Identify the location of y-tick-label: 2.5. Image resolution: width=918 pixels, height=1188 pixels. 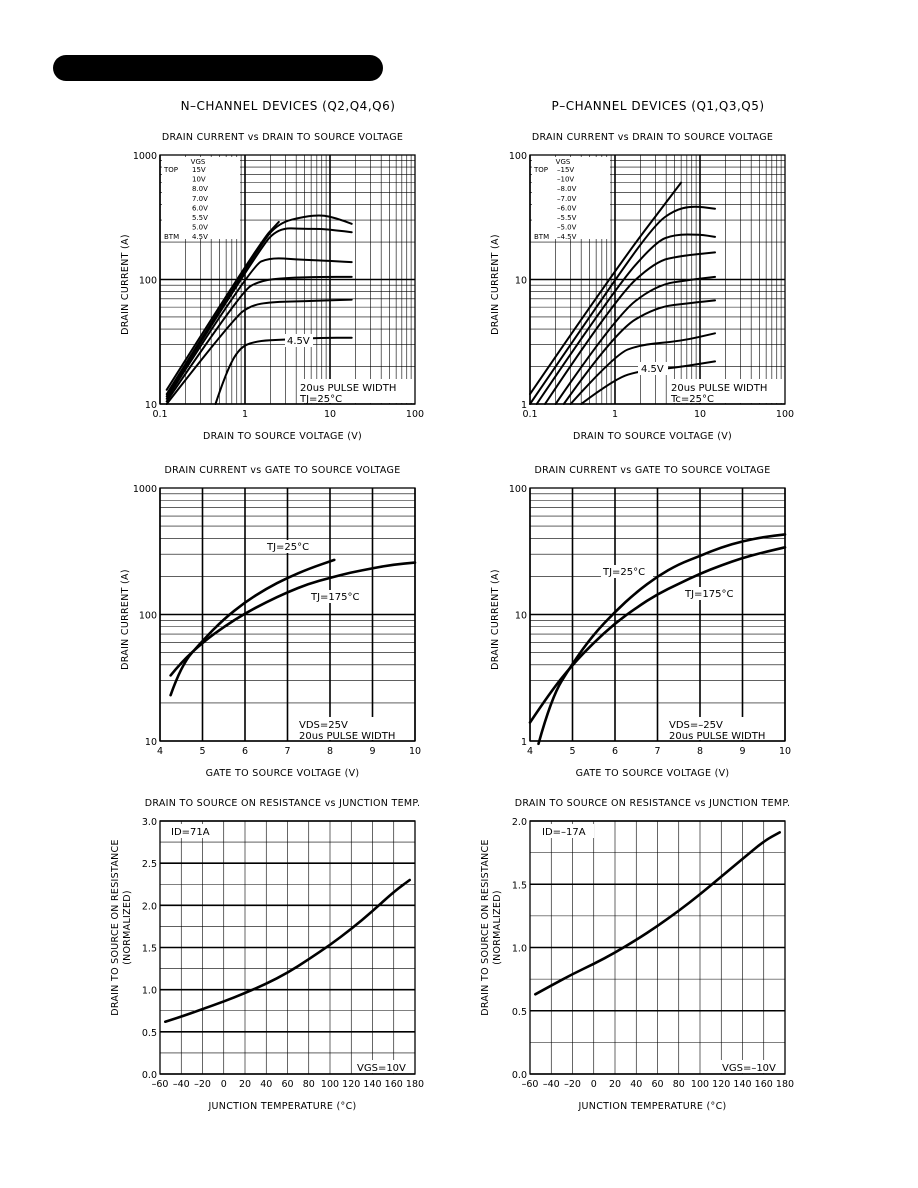
(149, 864).